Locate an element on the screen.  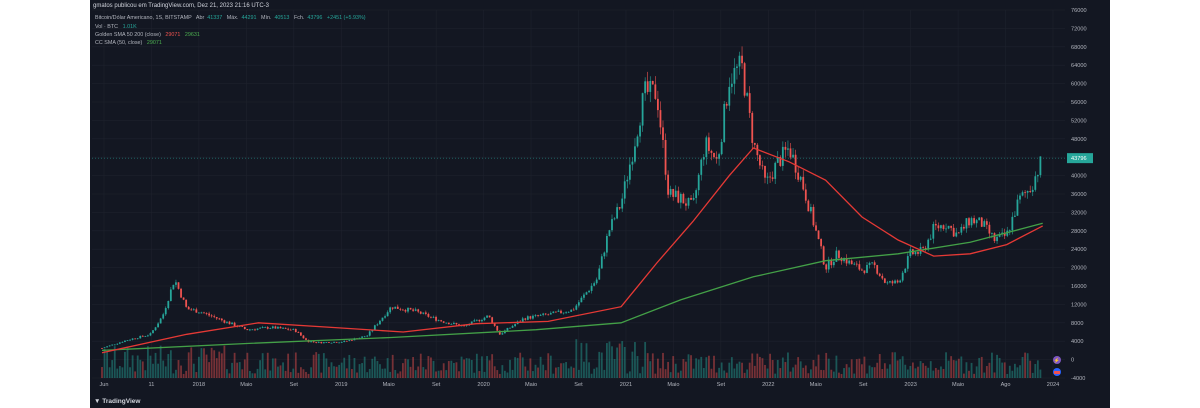
y-tick-label: -4000 is located at coordinates (1078, 379).